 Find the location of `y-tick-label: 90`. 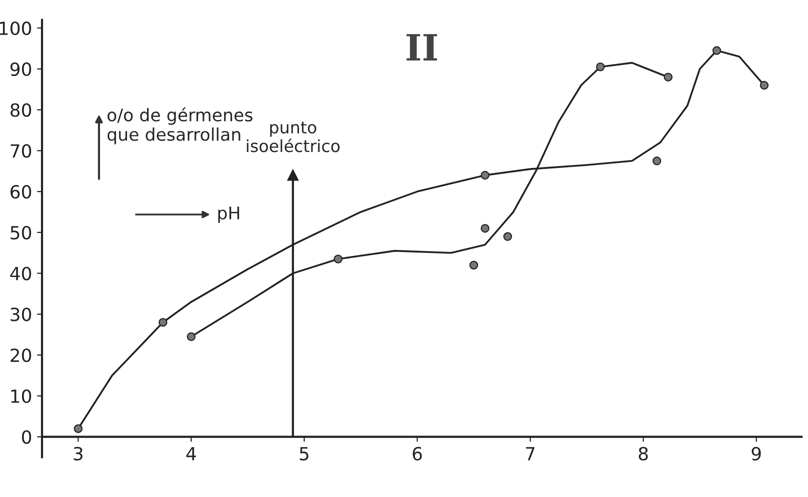

y-tick-label: 90 is located at coordinates (21, 69).